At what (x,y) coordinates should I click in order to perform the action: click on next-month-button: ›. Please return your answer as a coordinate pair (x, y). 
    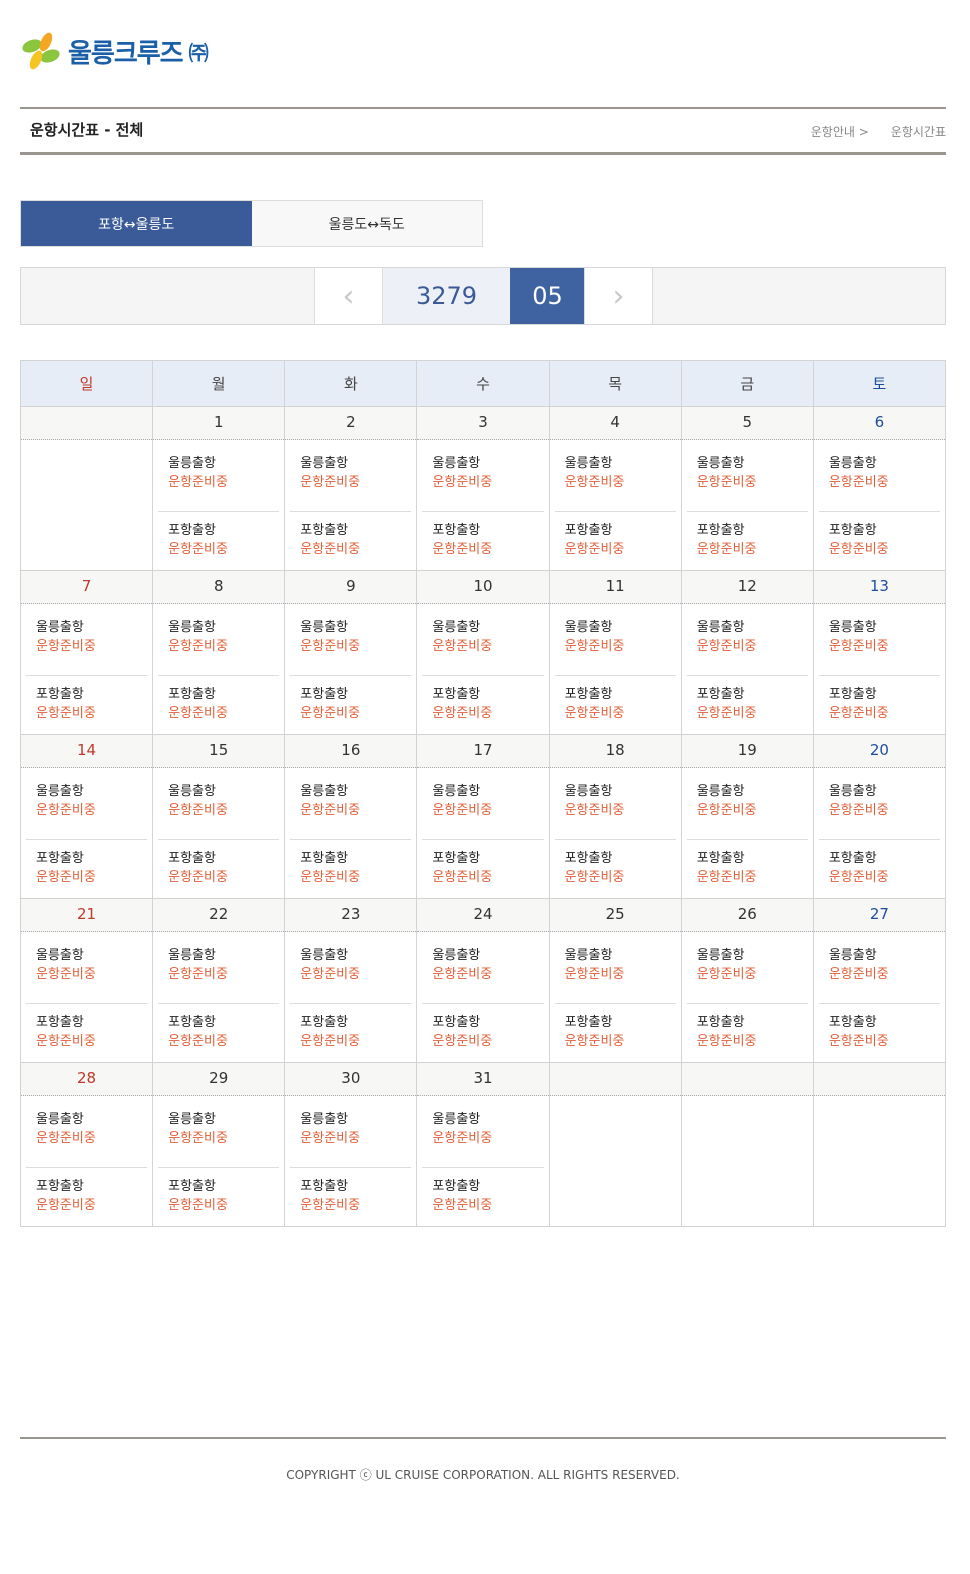
    Looking at the image, I should click on (618, 296).